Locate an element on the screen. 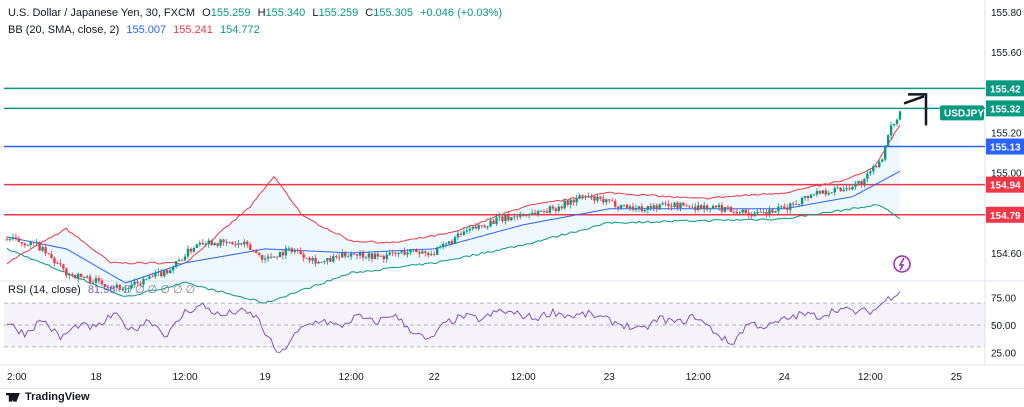 The width and height of the screenshot is (1024, 407). level-price-label: 155.32 is located at coordinates (1005, 109).